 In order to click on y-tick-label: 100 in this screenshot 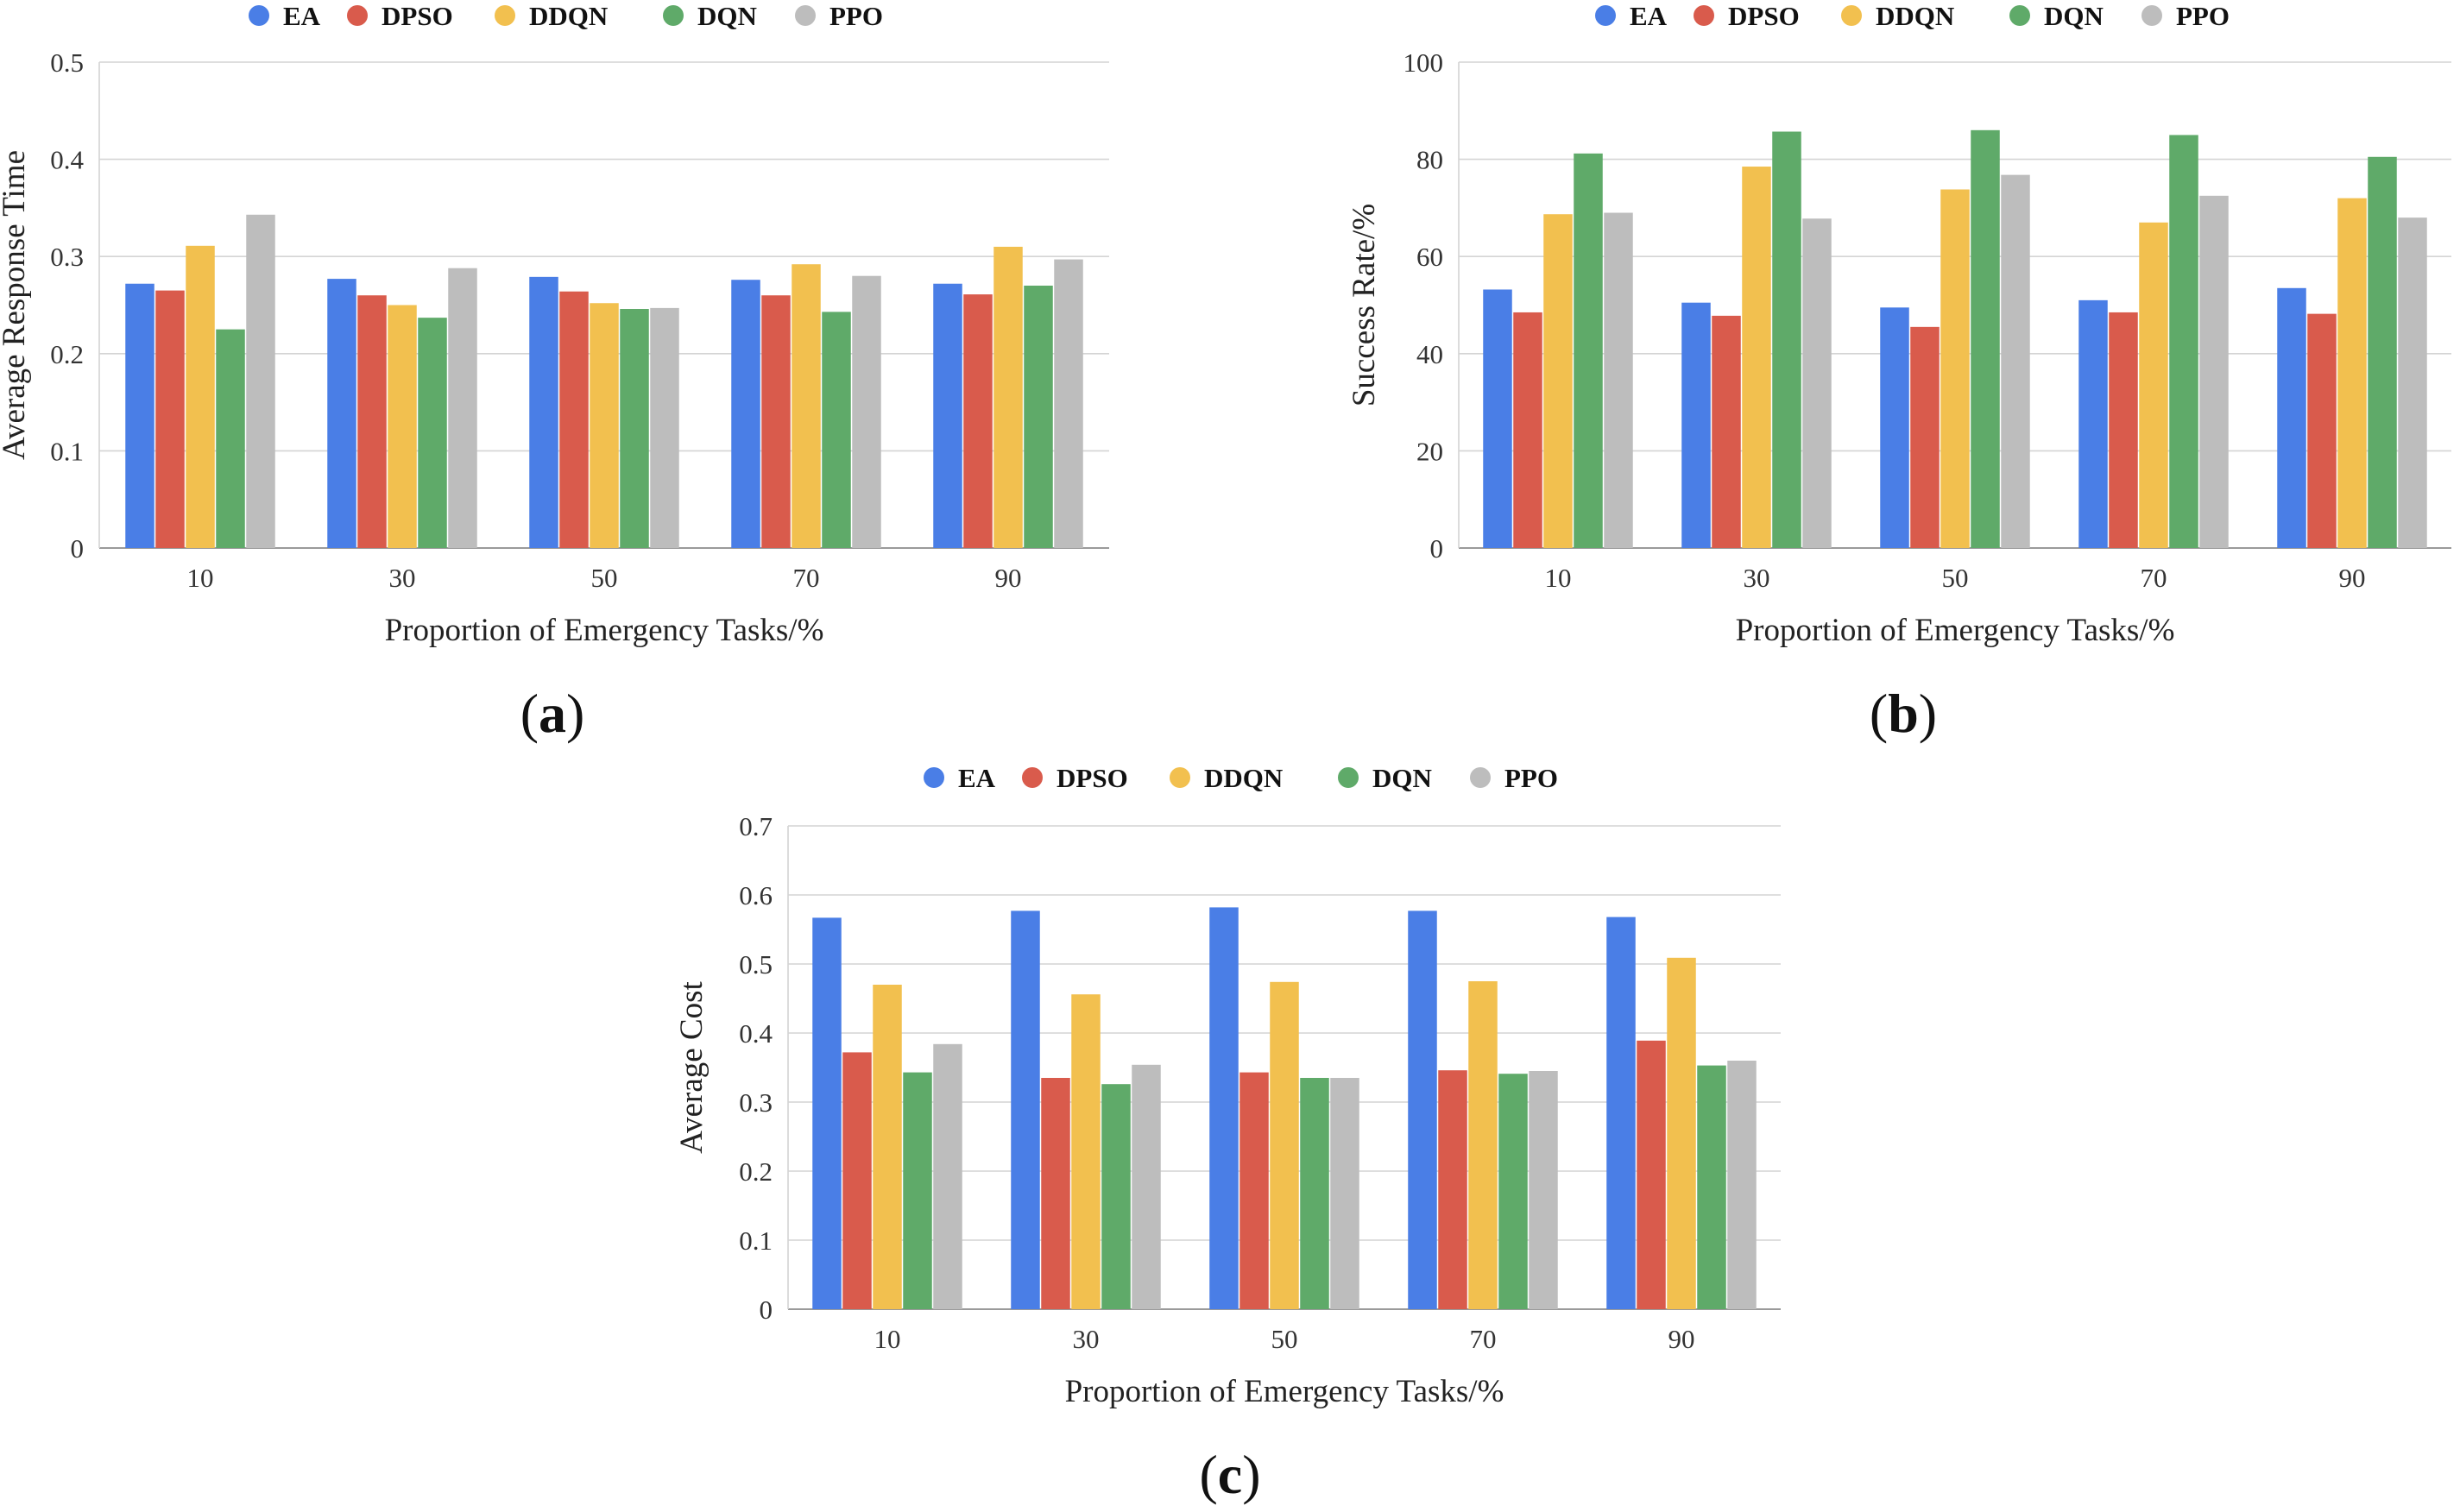, I will do `click(1423, 63)`.